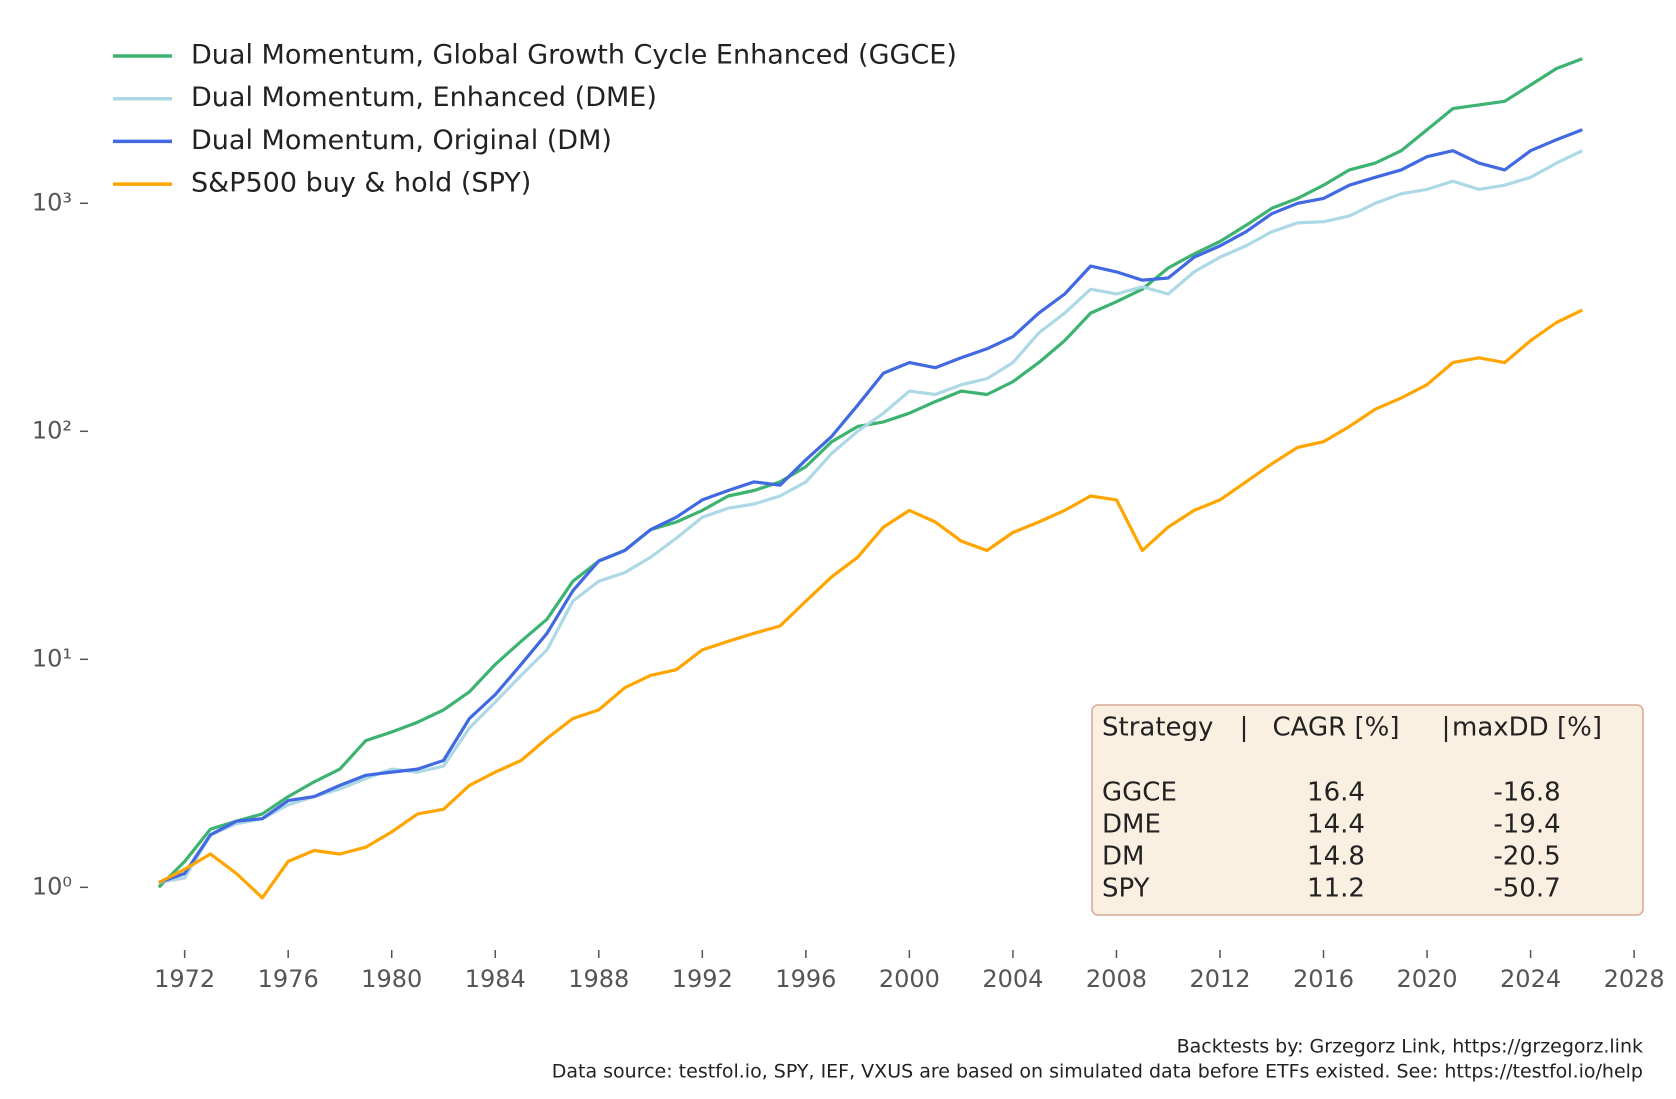 Image resolution: width=1676 pixels, height=1099 pixels. I want to click on table-cell: 11.2, so click(1336, 889).